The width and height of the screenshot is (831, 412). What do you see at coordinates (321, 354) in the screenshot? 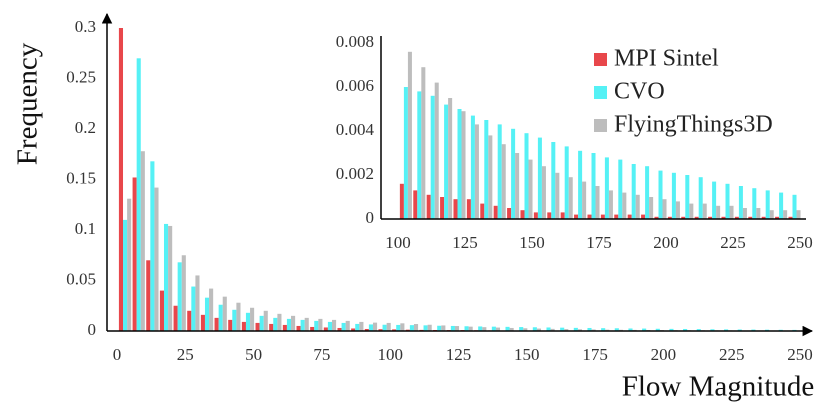
I see `x-tick-label: 75` at bounding box center [321, 354].